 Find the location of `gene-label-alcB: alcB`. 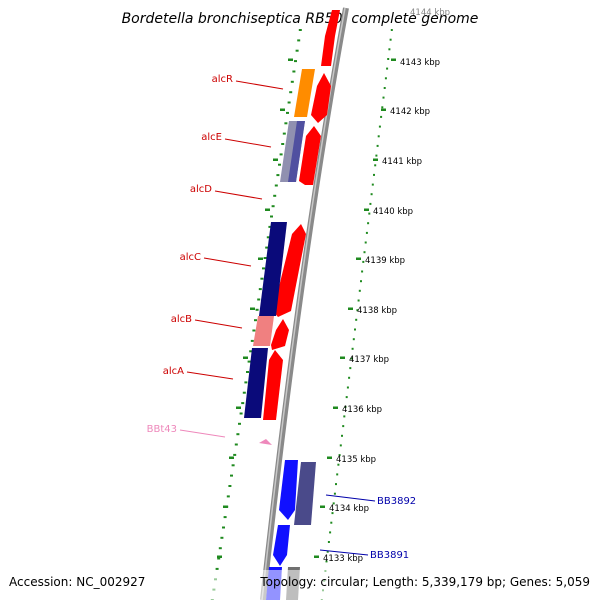

gene-label-alcB: alcB is located at coordinates (181, 319).